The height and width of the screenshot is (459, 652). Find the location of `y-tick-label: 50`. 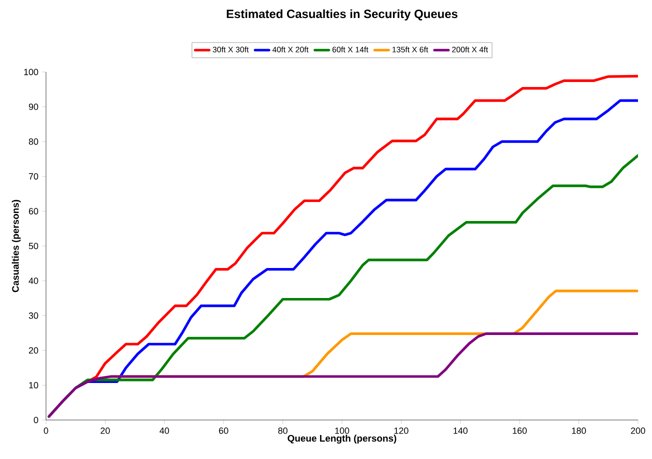

y-tick-label: 50 is located at coordinates (33, 246).